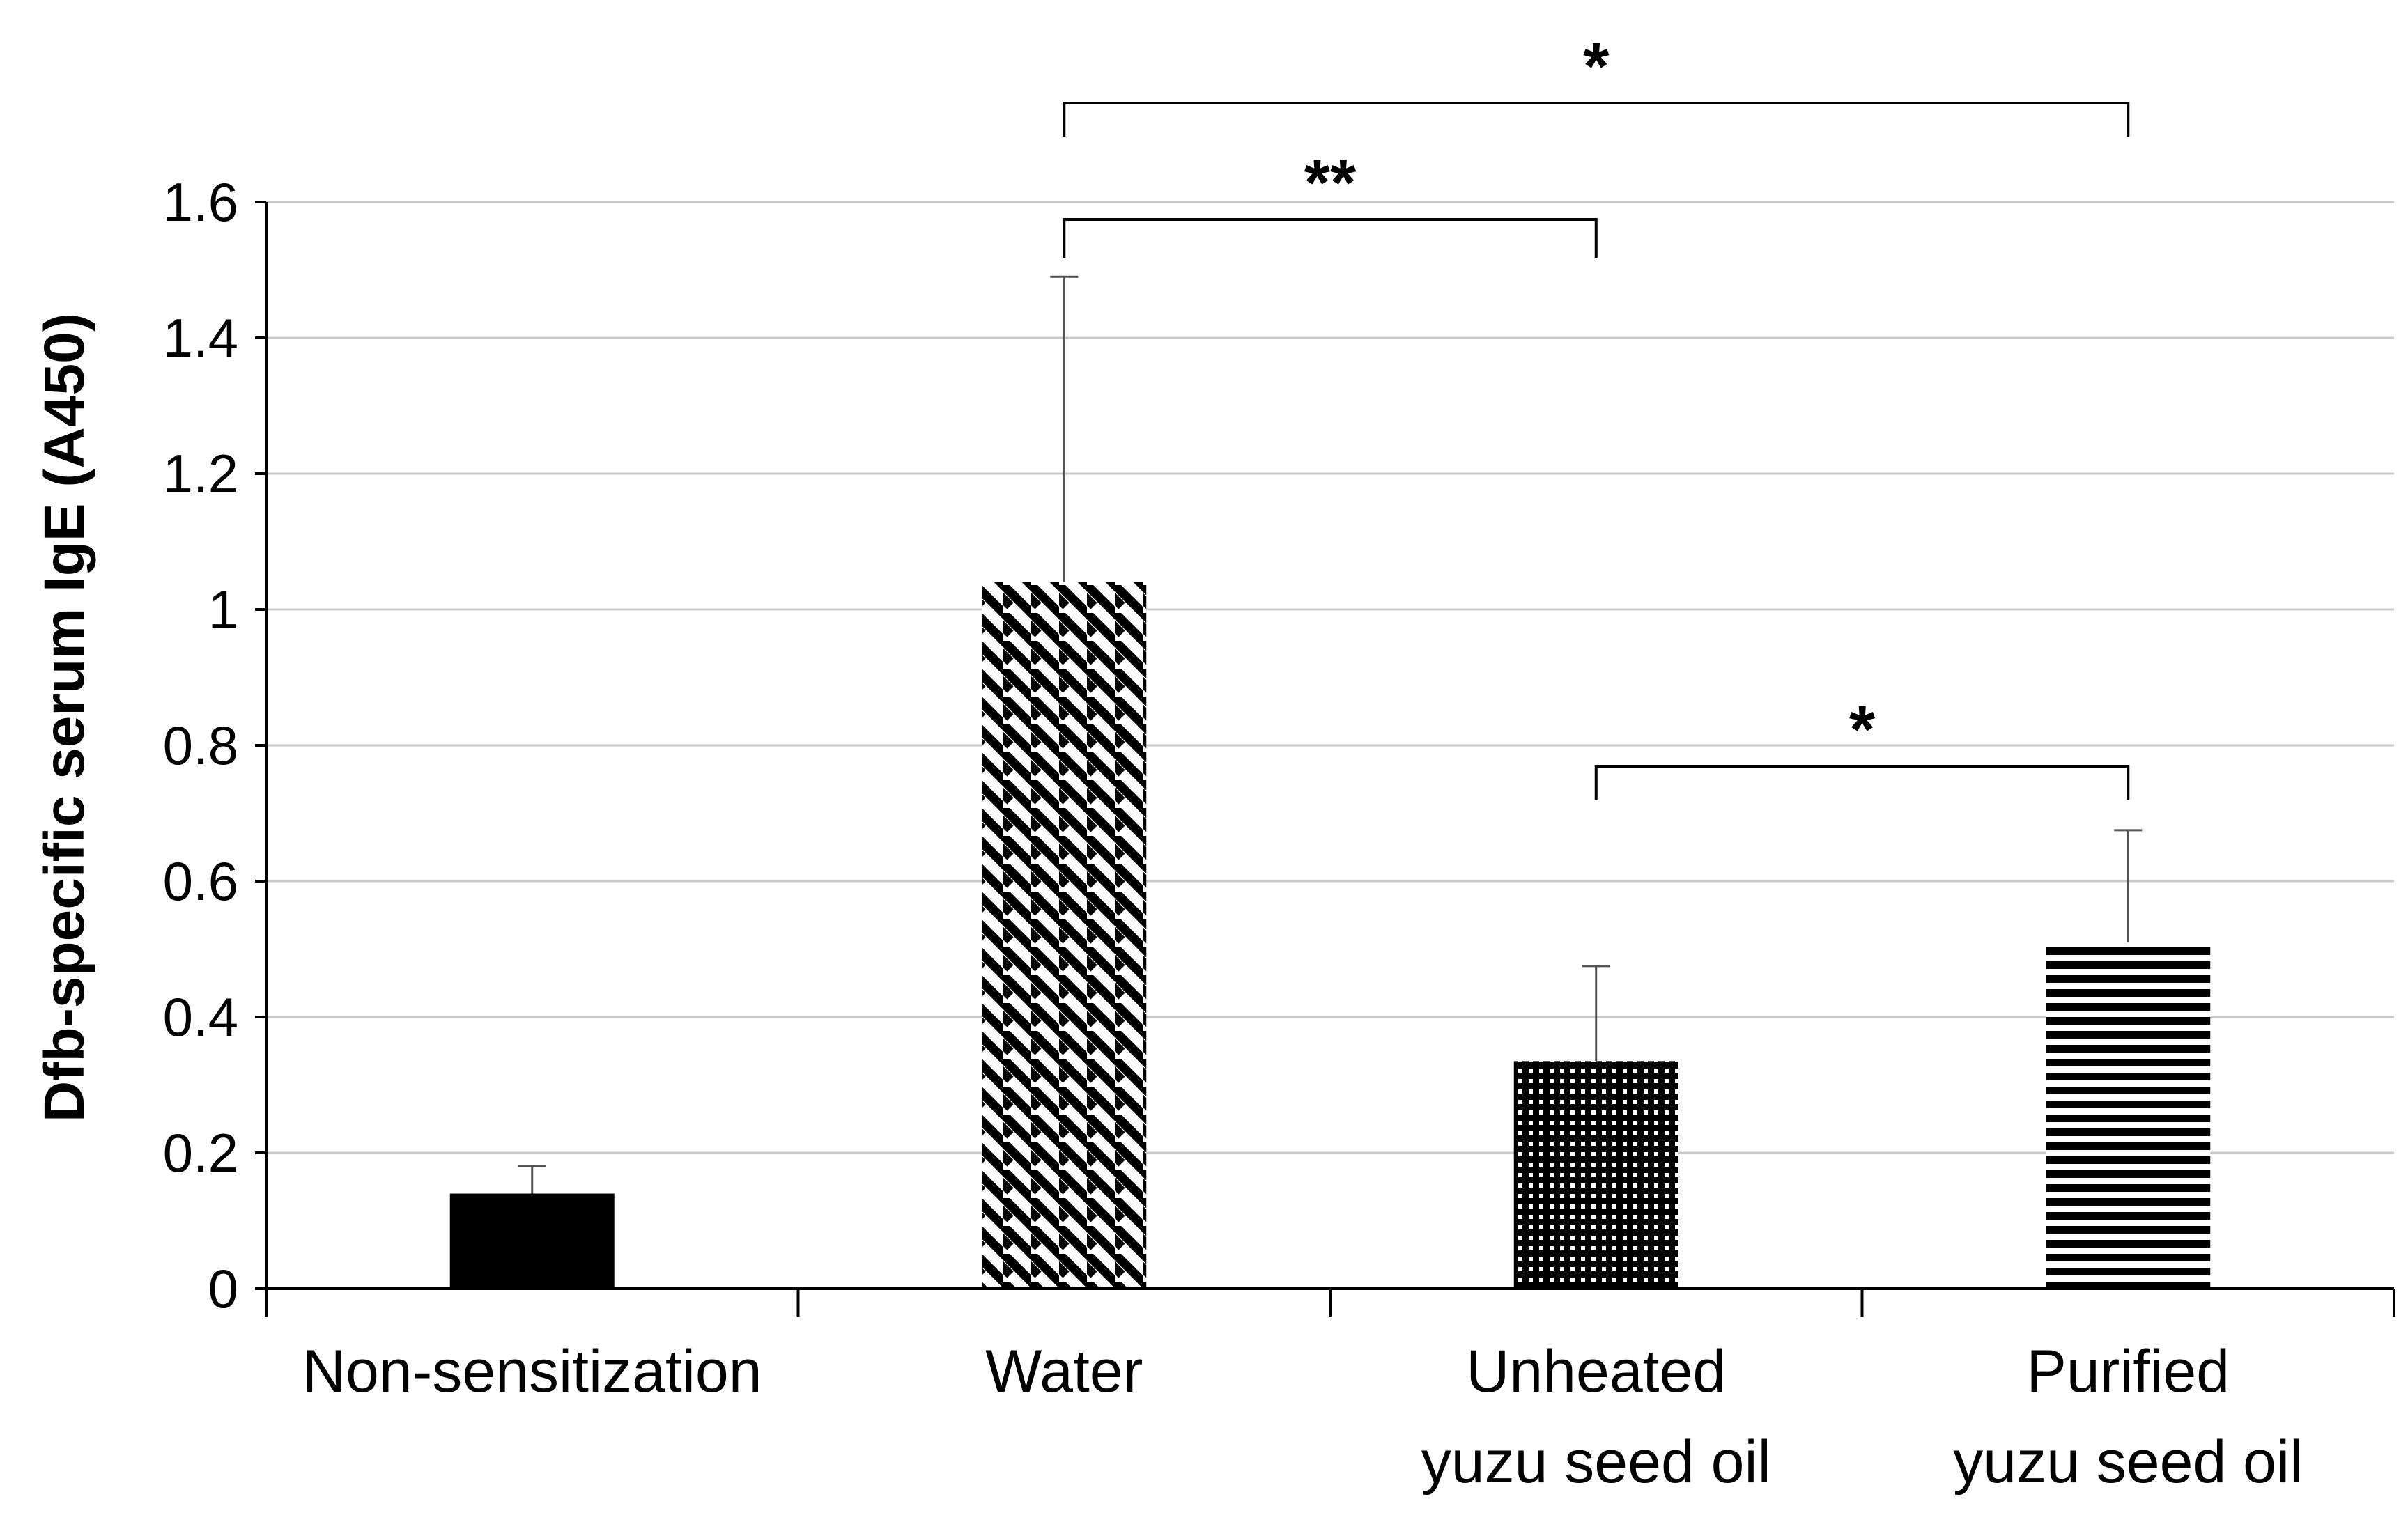  Describe the element at coordinates (223, 609) in the screenshot. I see `y-tick-label: 1` at that location.